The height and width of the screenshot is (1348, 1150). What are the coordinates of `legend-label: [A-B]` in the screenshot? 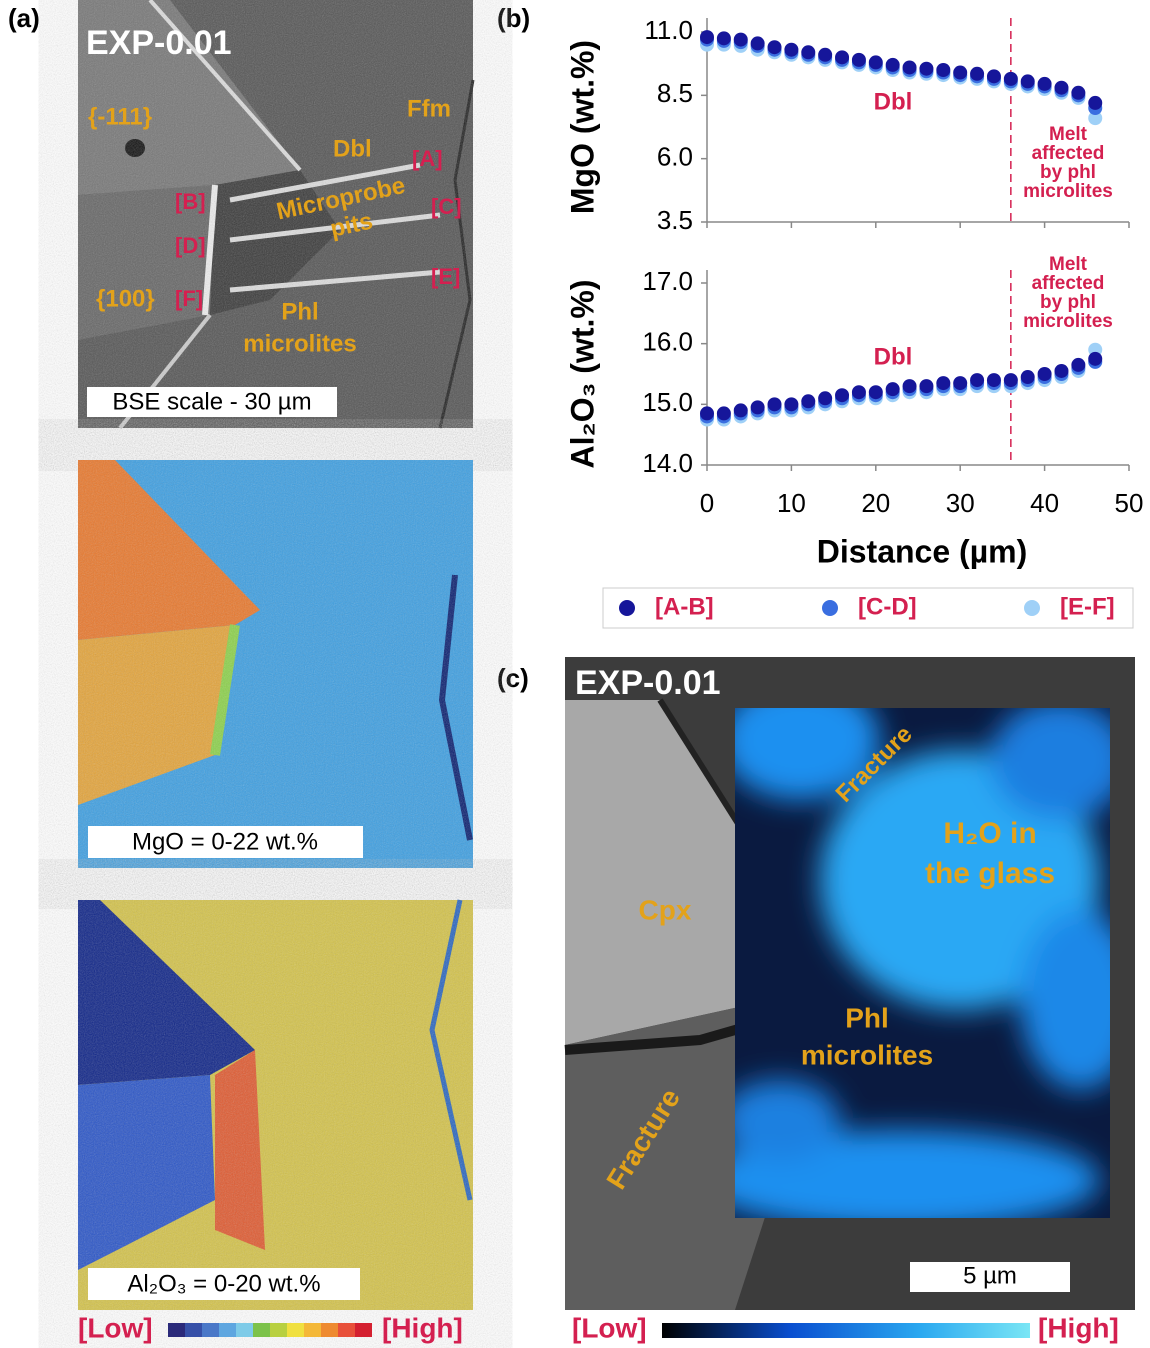 It's located at (684, 606).